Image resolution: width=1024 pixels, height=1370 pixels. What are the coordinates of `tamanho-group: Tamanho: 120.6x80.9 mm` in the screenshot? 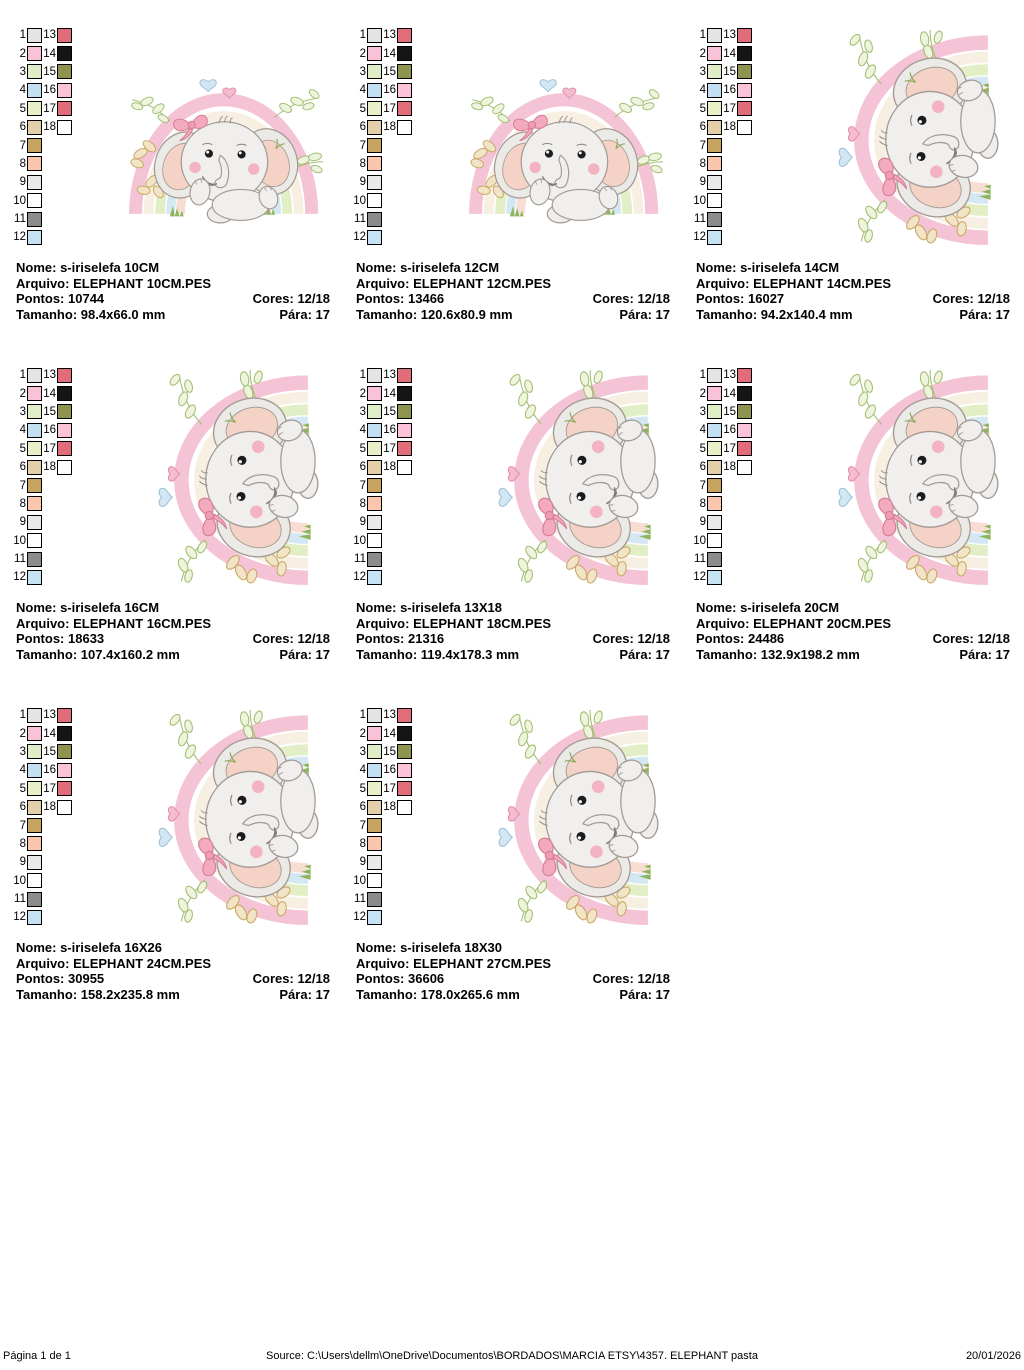 It's located at (434, 315).